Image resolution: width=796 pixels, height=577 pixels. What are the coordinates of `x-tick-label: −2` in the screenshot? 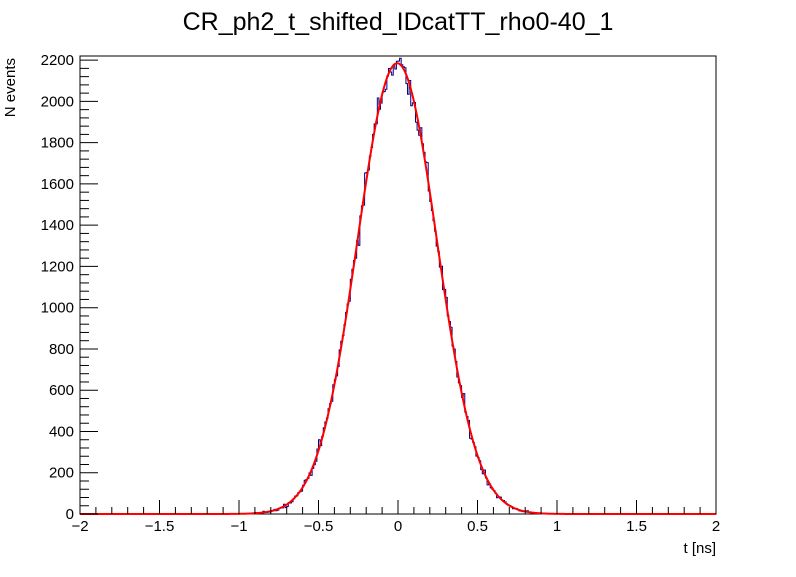 It's located at (79, 526).